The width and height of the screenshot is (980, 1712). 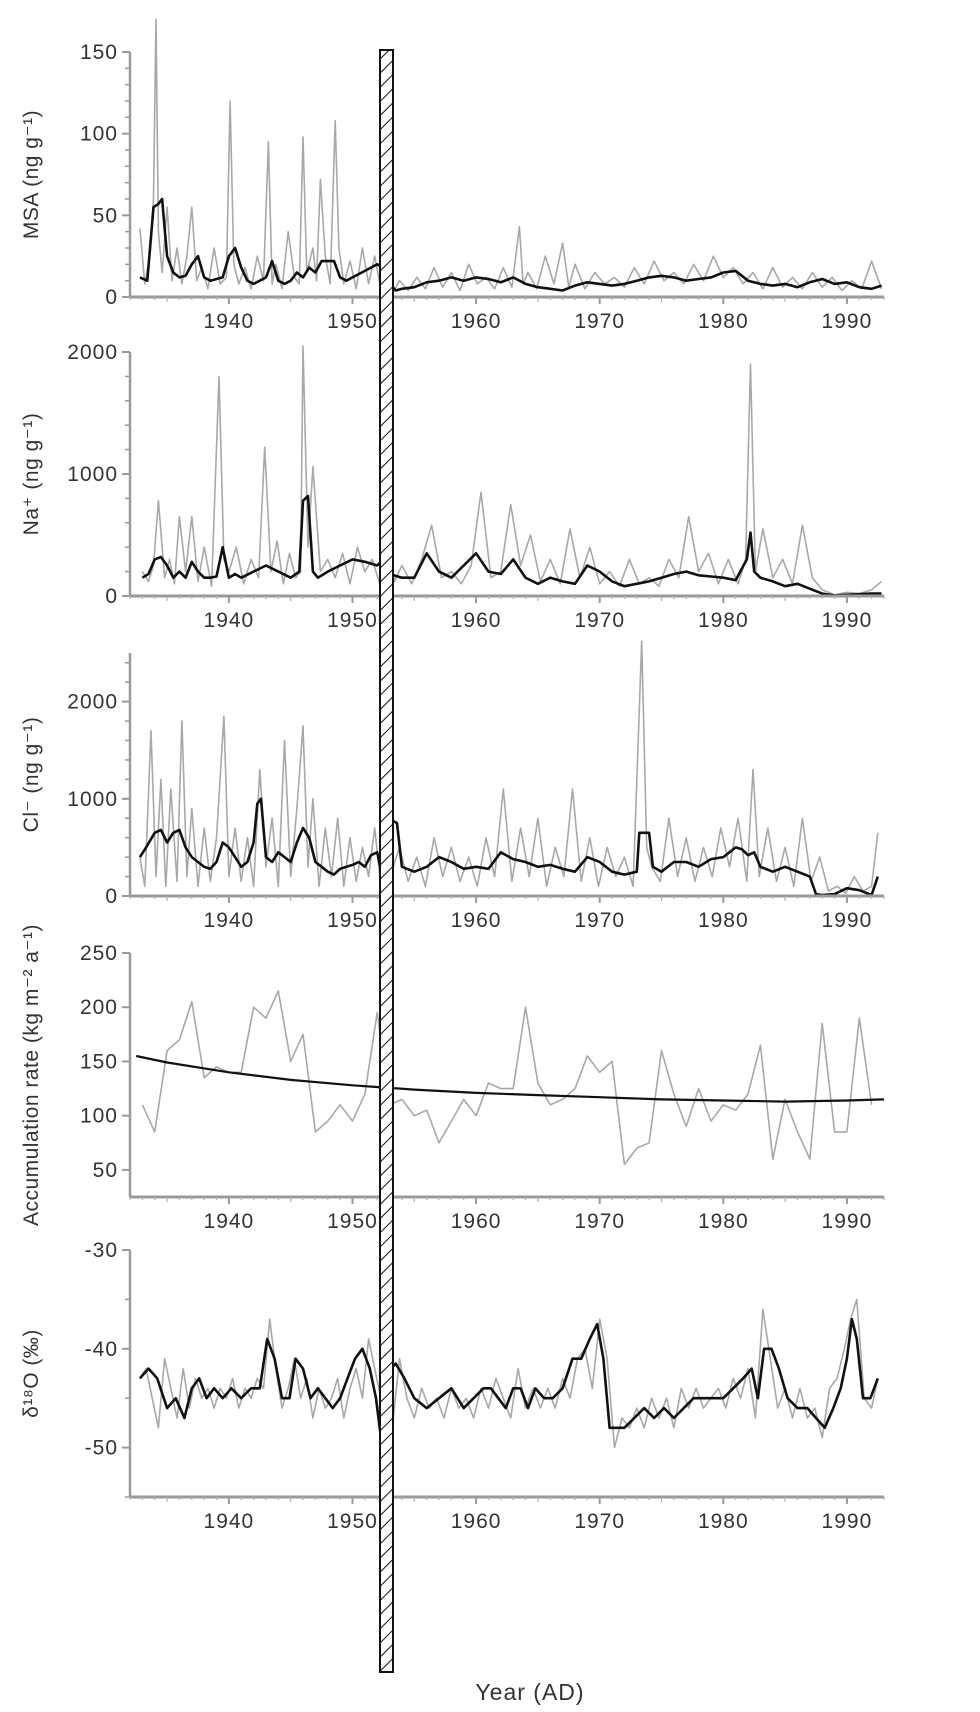 I want to click on y-tick-label: -50, so click(x=101, y=1448).